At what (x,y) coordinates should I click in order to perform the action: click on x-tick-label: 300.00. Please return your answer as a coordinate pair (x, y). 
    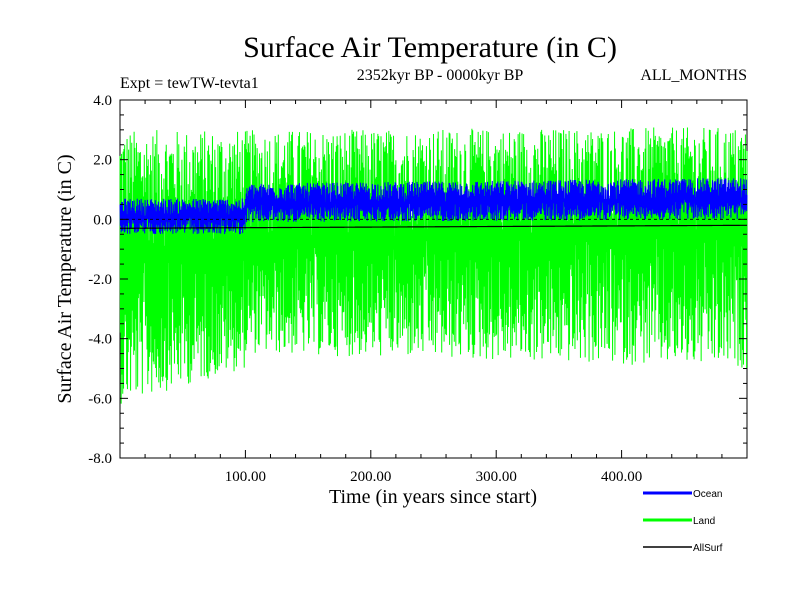
    Looking at the image, I should click on (496, 477).